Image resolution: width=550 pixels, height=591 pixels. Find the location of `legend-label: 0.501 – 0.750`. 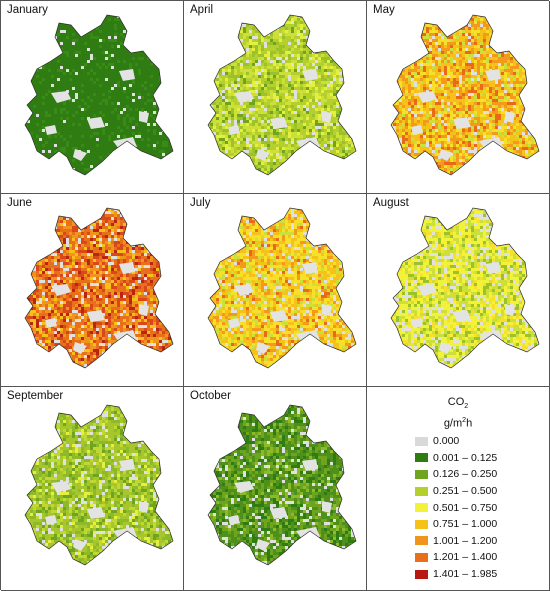

legend-label: 0.501 – 0.750 is located at coordinates (465, 507).